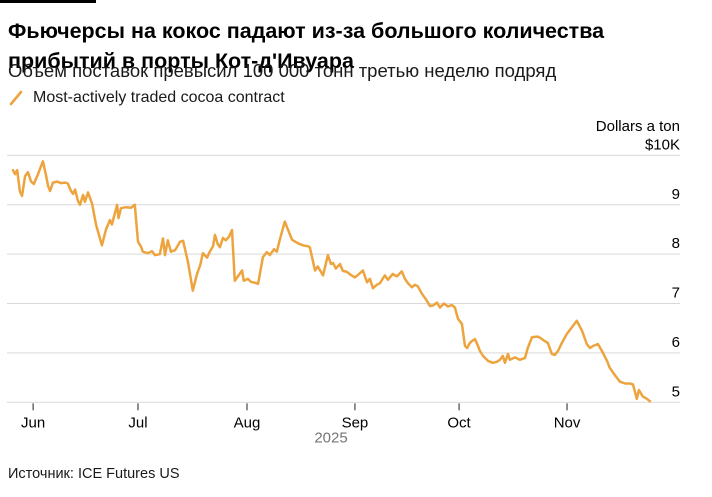  Describe the element at coordinates (676, 391) in the screenshot. I see `y-tick-label: 5` at that location.